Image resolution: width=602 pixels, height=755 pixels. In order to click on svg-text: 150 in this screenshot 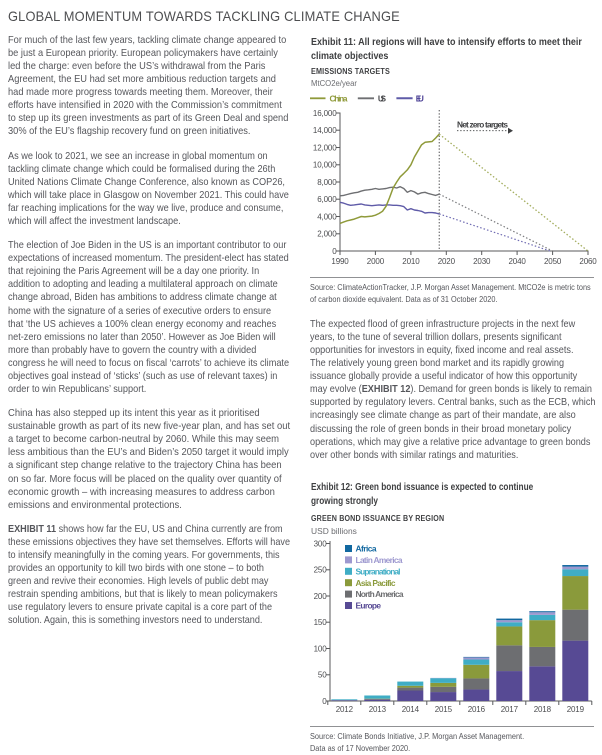, I will do `click(321, 622)`.